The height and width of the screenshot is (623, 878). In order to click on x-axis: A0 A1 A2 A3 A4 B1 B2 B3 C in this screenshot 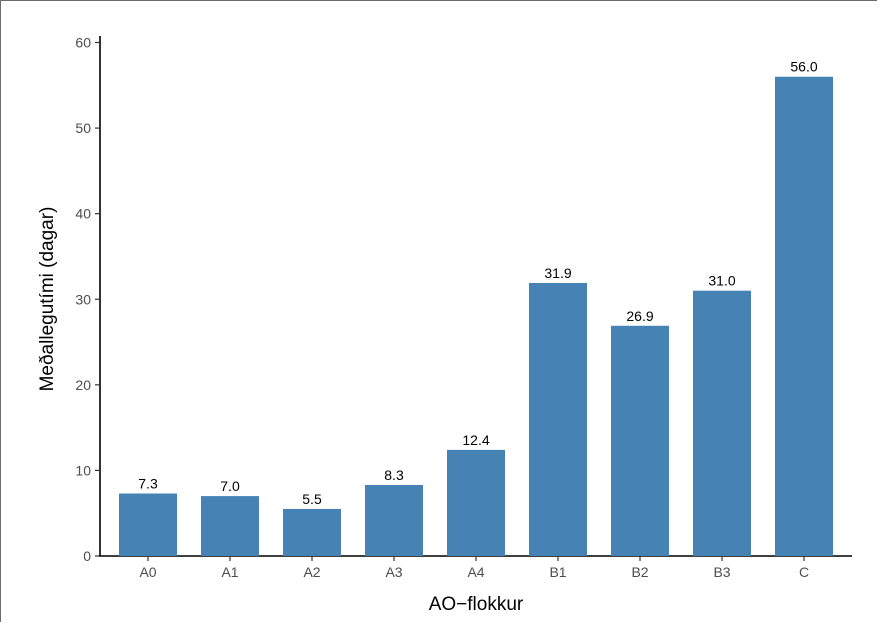, I will do `click(475, 567)`.